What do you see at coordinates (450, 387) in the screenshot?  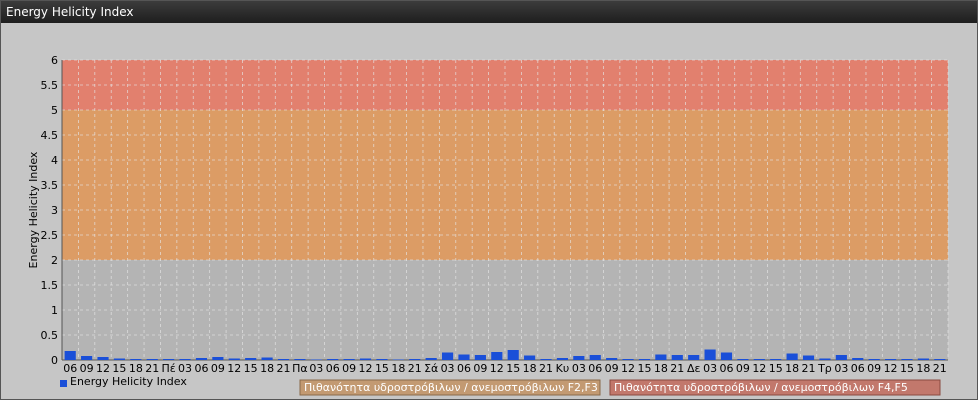 I see `legend-band1-box` at bounding box center [450, 387].